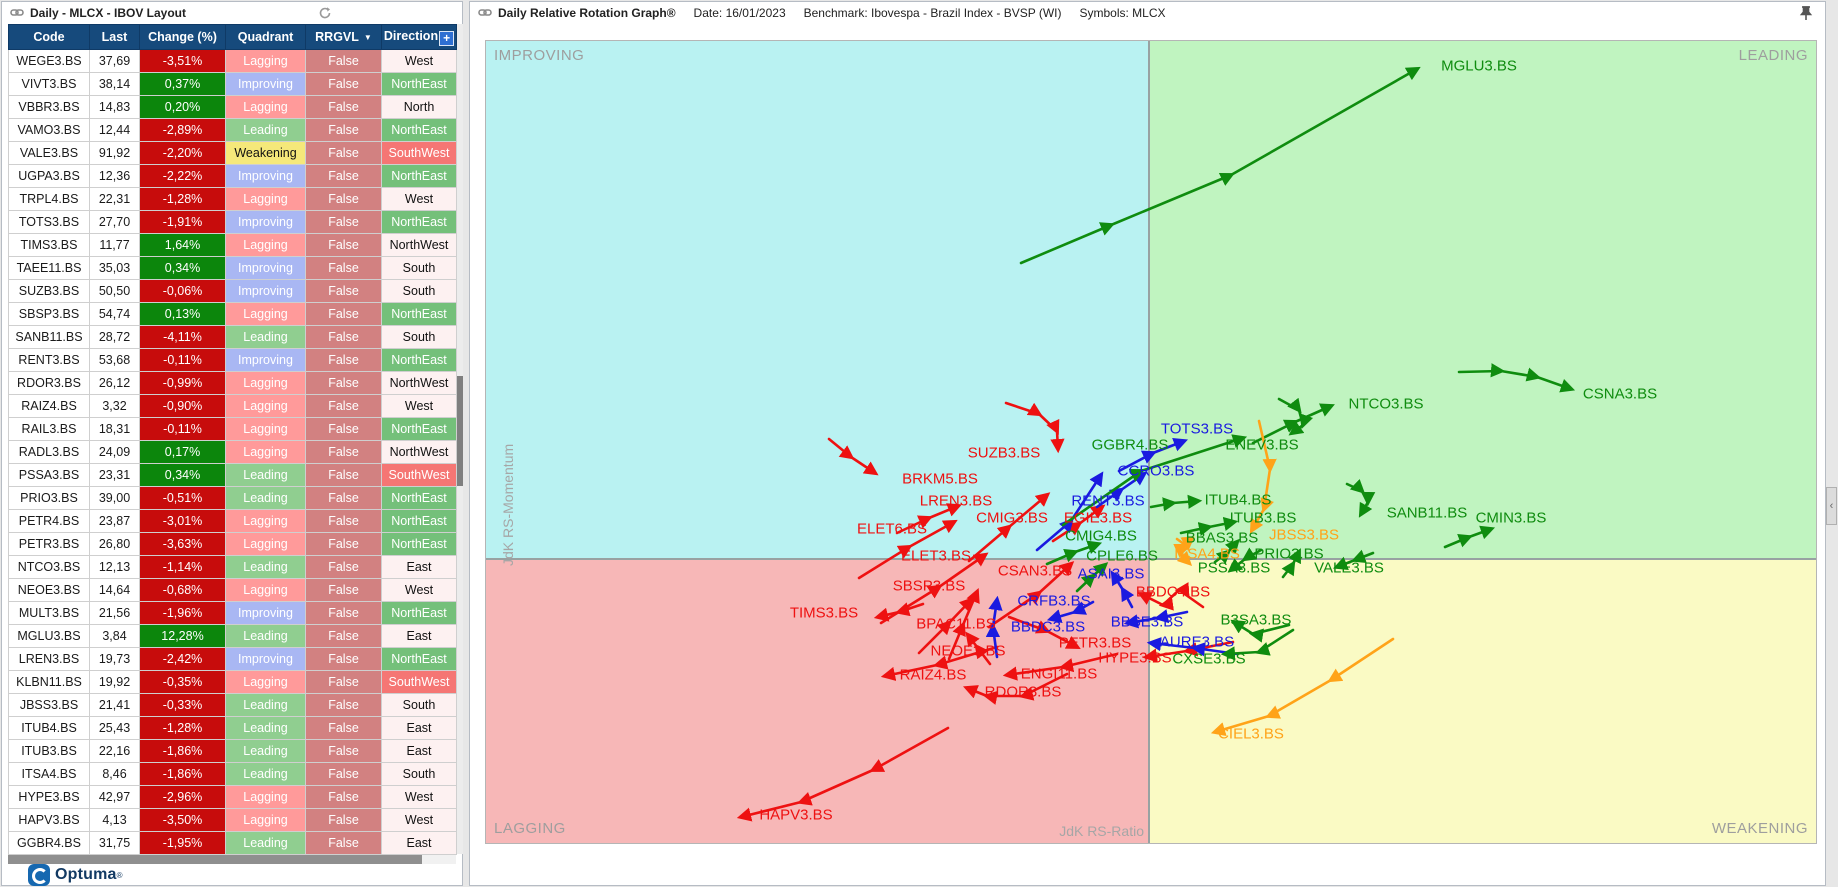 Image resolution: width=1838 pixels, height=887 pixels. What do you see at coordinates (1479, 66) in the screenshot?
I see `symbol-label: MGLU3.BS` at bounding box center [1479, 66].